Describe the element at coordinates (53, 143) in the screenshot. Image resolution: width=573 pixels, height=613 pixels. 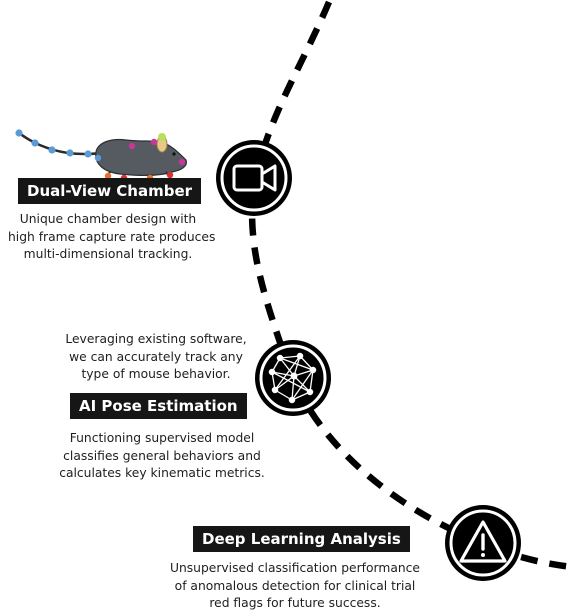
I see `tail-keypoints` at that location.